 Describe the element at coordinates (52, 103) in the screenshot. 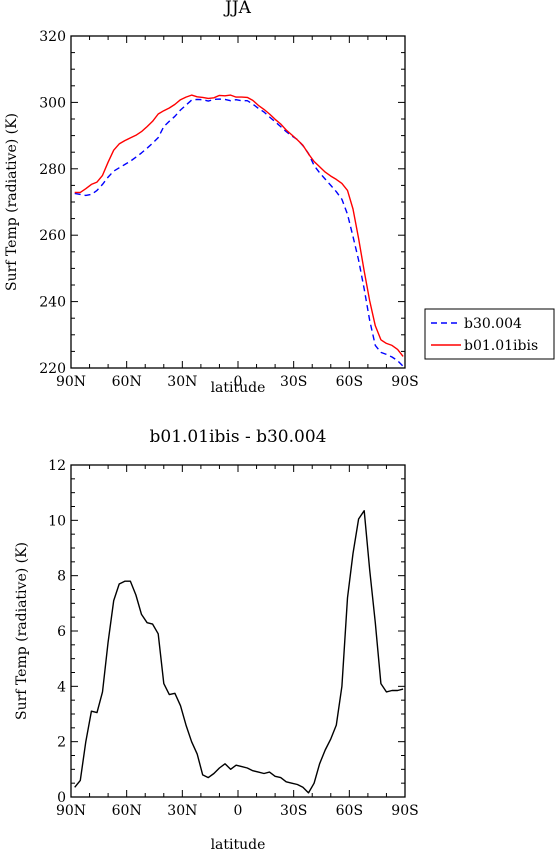

I see `y-tick-label: 300` at that location.